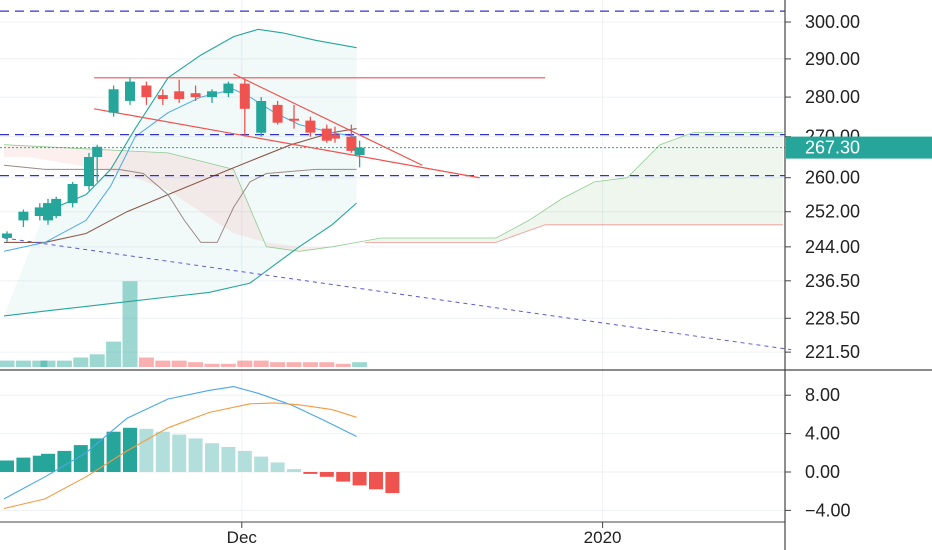  Describe the element at coordinates (832, 97) in the screenshot. I see `price-axis-label: 280.00` at that location.